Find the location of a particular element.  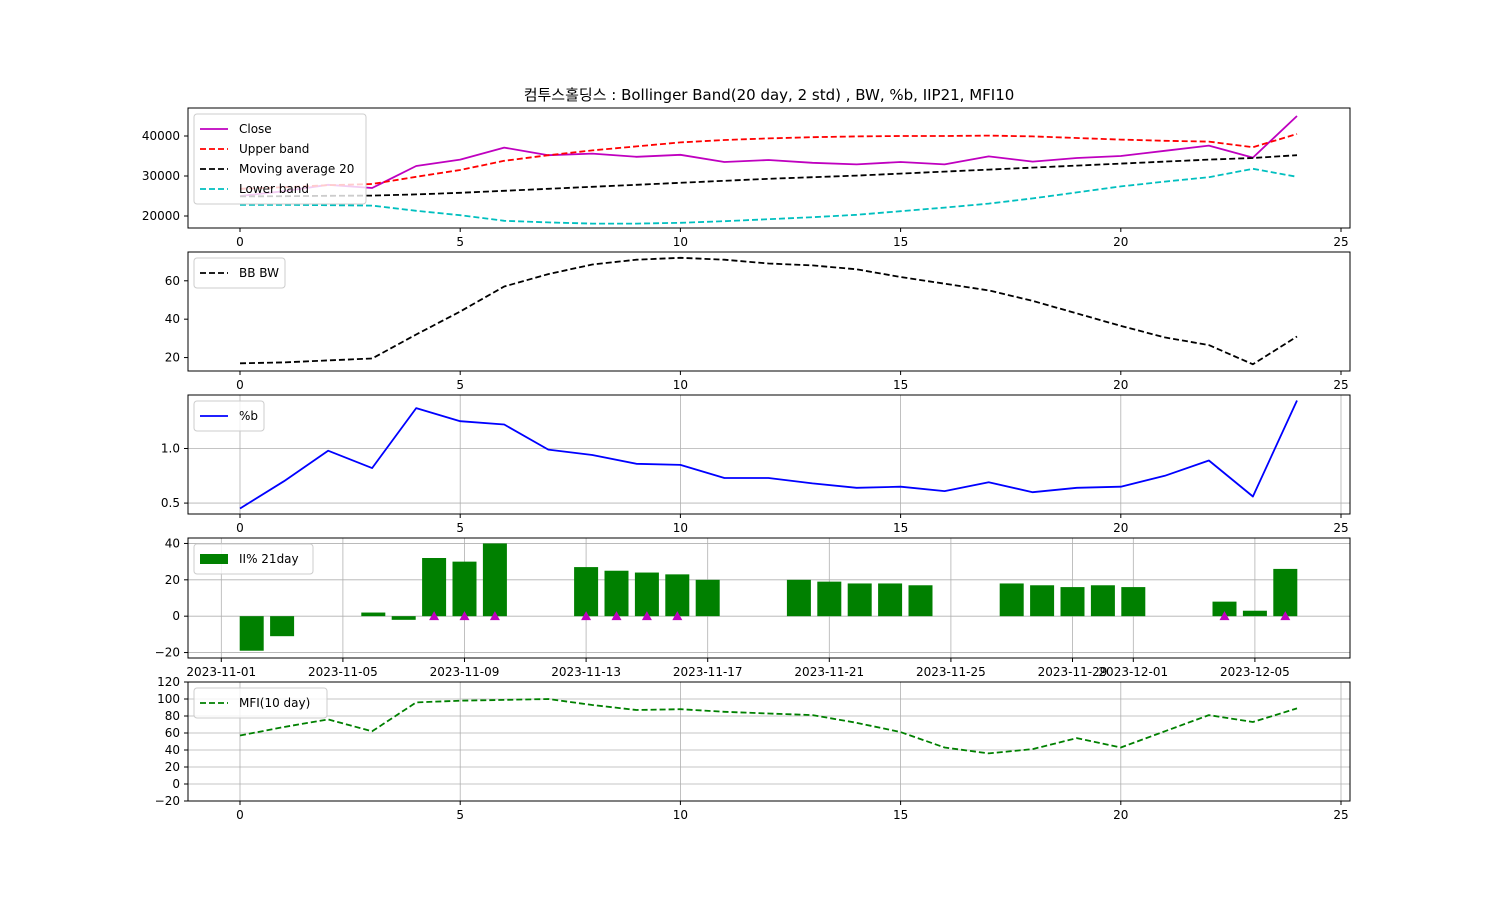

legend-label: II% 21day is located at coordinates (269, 559).